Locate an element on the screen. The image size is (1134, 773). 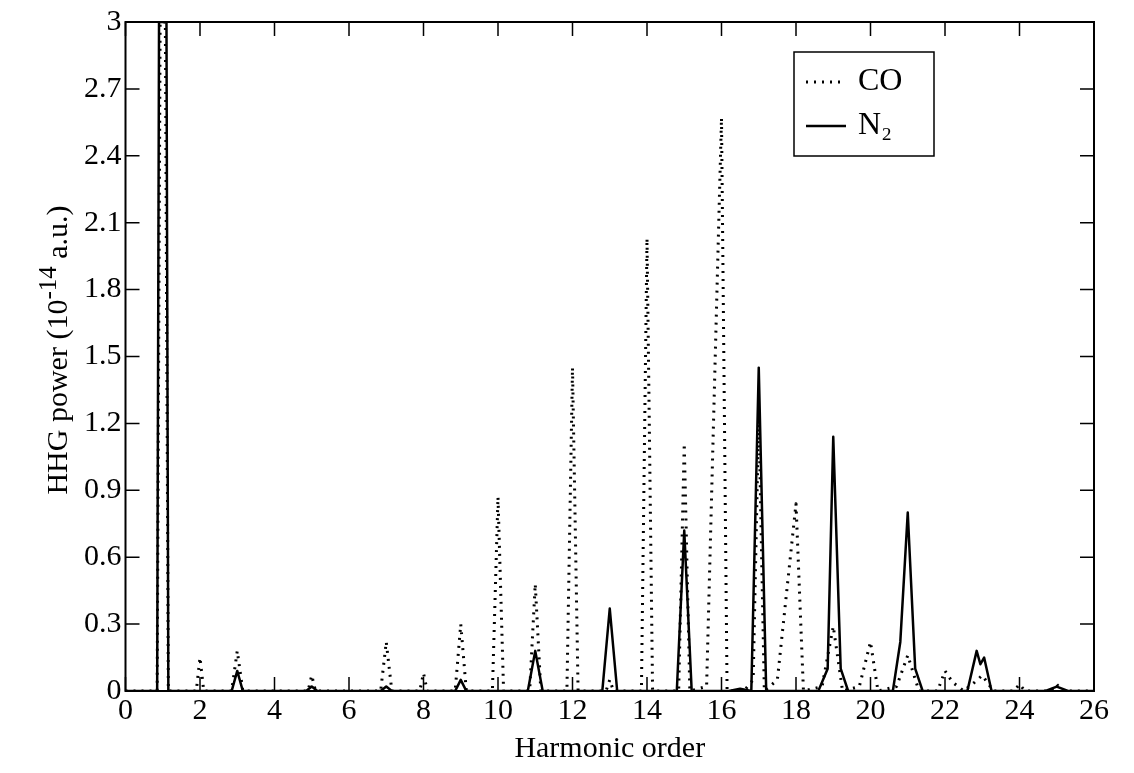
y-tick-label: 0.6 is located at coordinates (103, 555).